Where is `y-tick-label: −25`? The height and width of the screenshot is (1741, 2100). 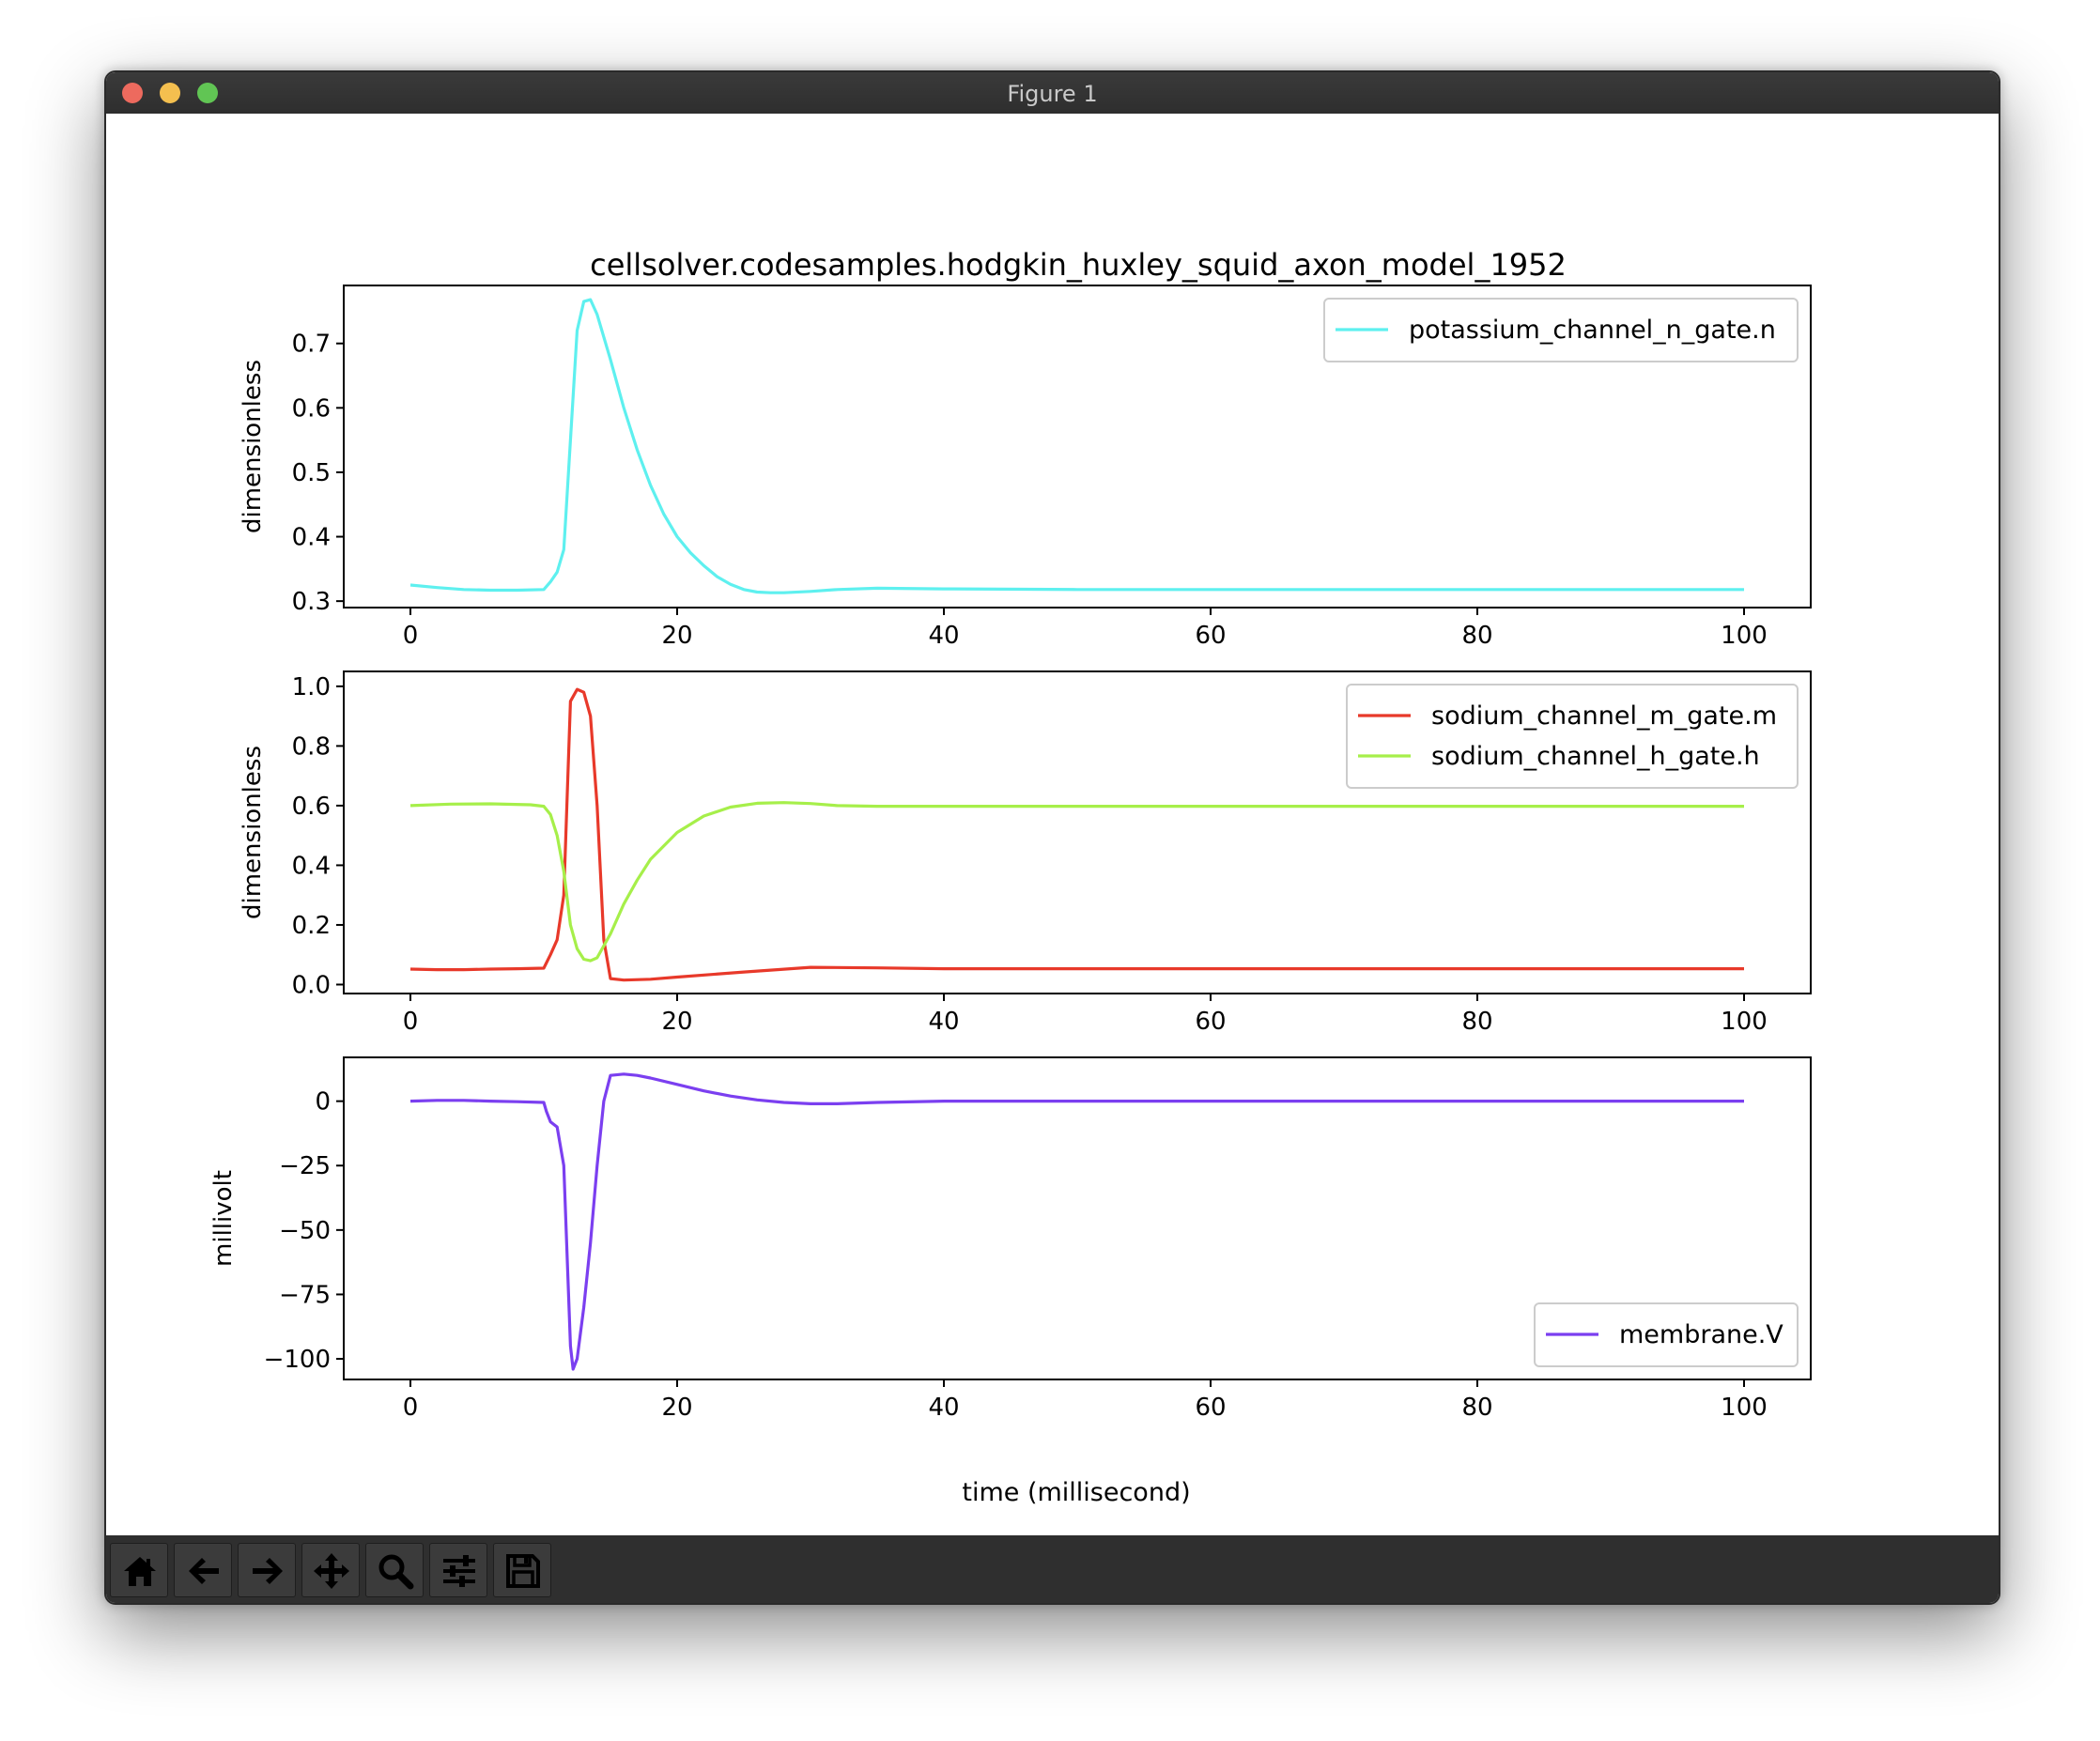 y-tick-label: −25 is located at coordinates (305, 1166).